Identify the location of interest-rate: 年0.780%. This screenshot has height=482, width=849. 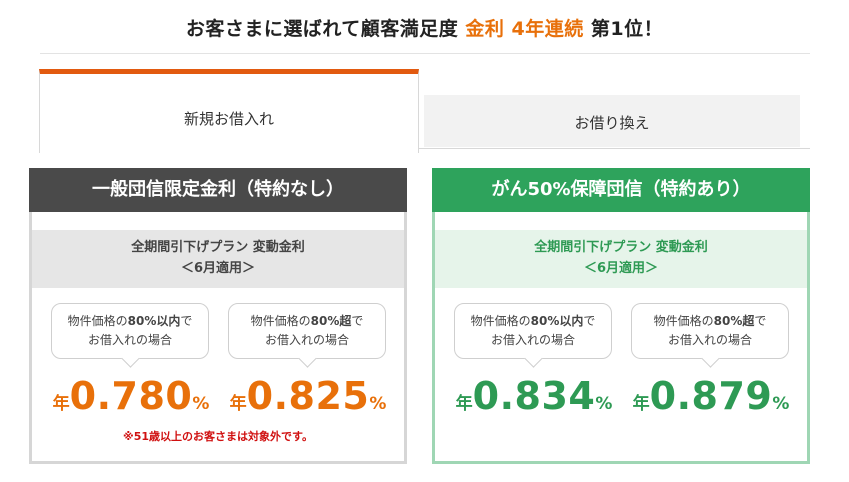
(131, 396).